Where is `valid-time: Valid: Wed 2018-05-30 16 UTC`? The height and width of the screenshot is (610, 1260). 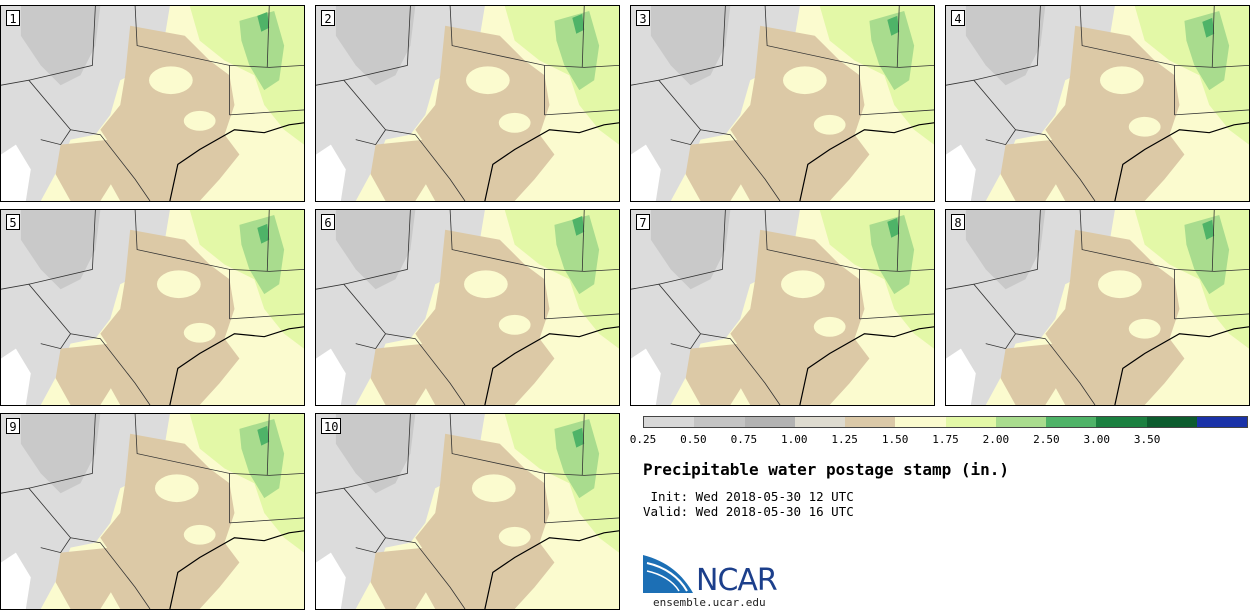
valid-time: Valid: Wed 2018-05-30 16 UTC is located at coordinates (748, 511).